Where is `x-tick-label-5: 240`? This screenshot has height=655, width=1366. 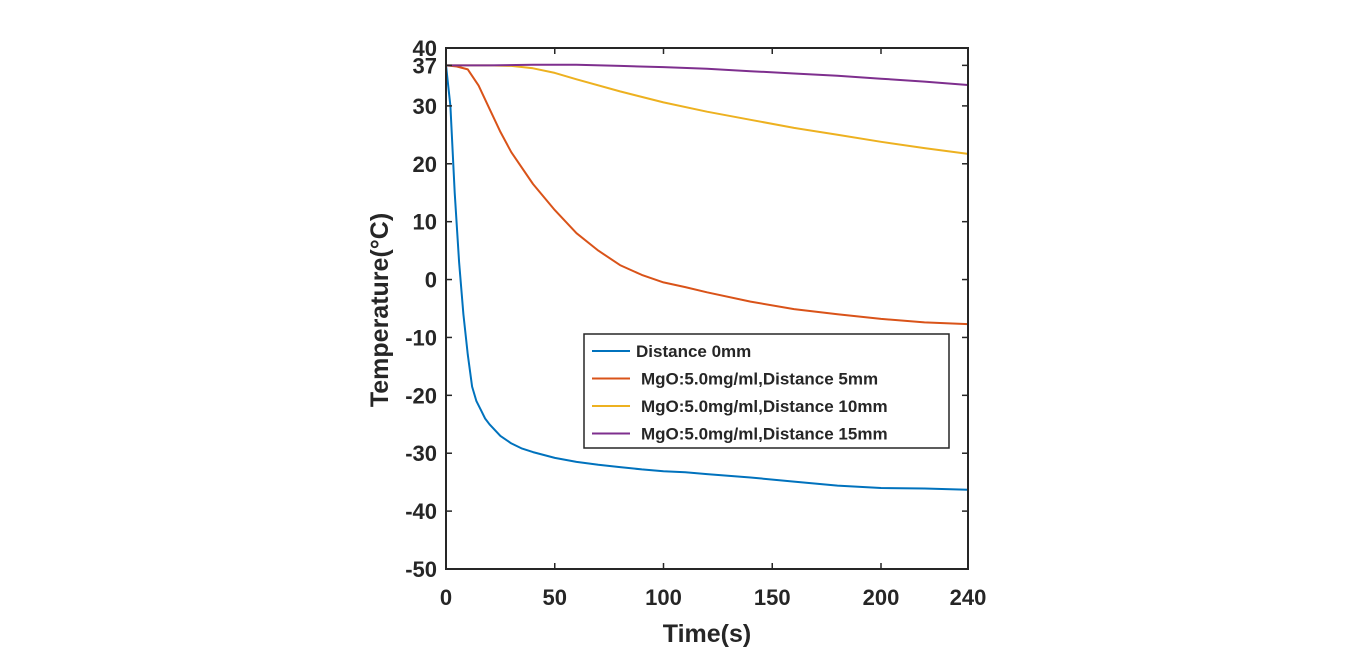 x-tick-label-5: 240 is located at coordinates (968, 597).